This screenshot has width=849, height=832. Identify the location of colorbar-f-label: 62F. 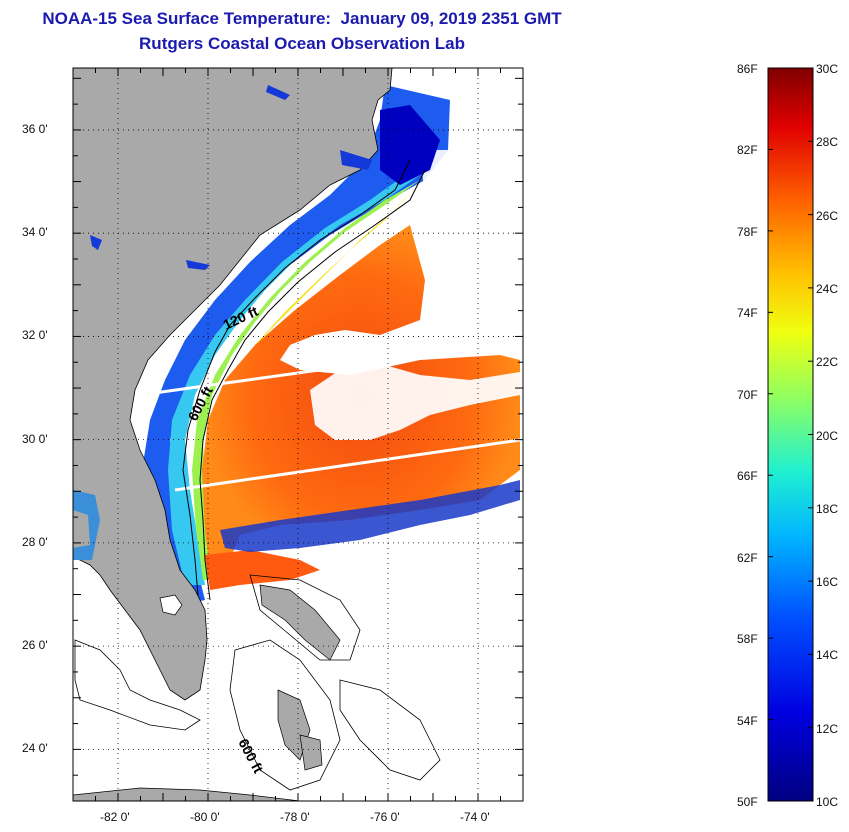
(747, 557).